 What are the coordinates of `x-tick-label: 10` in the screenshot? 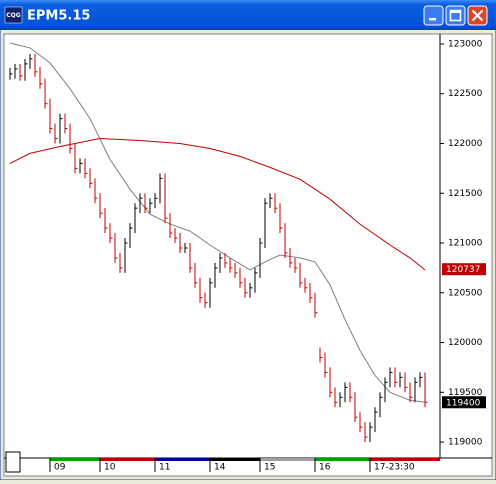 It's located at (110, 468).